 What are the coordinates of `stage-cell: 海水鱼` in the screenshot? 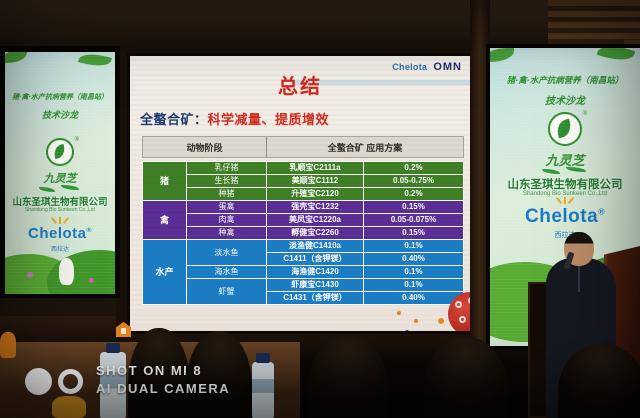 It's located at (226, 272).